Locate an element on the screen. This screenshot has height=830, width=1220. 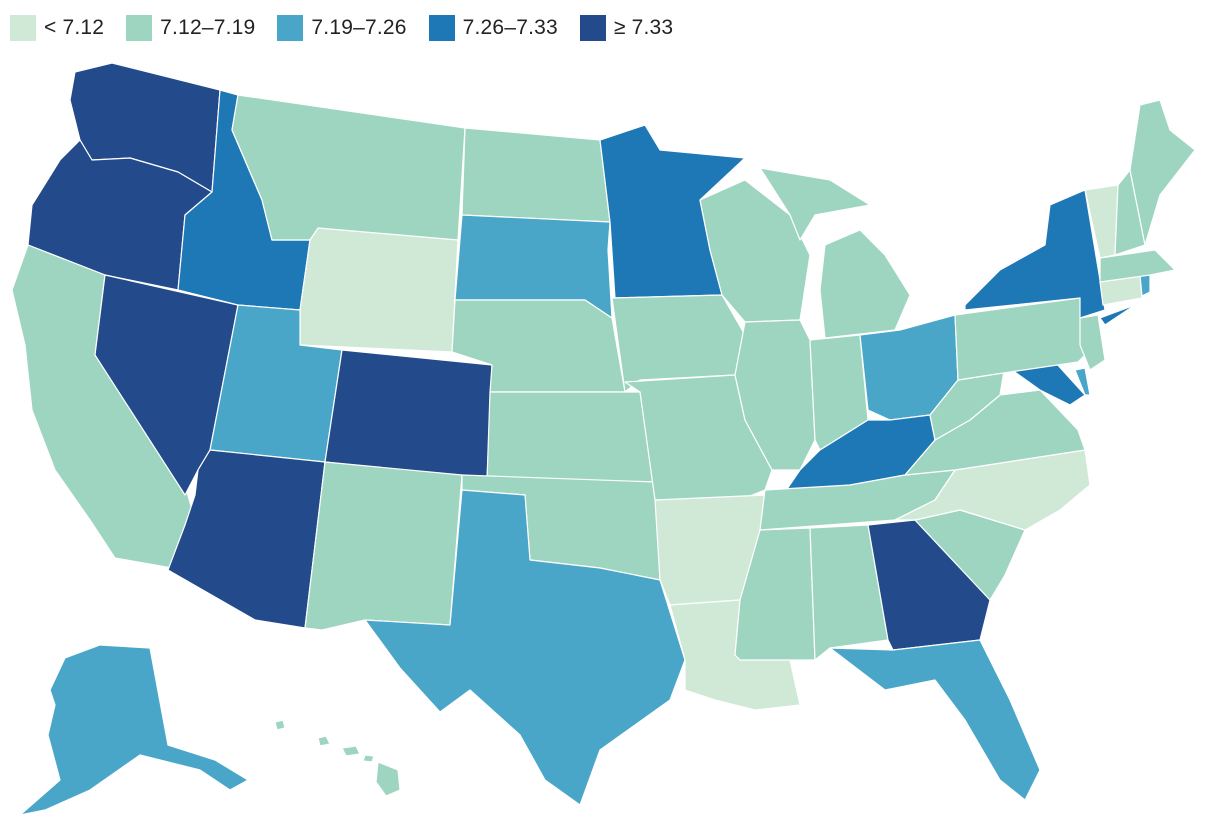
legend-item-0: < 7.12 is located at coordinates (57, 28).